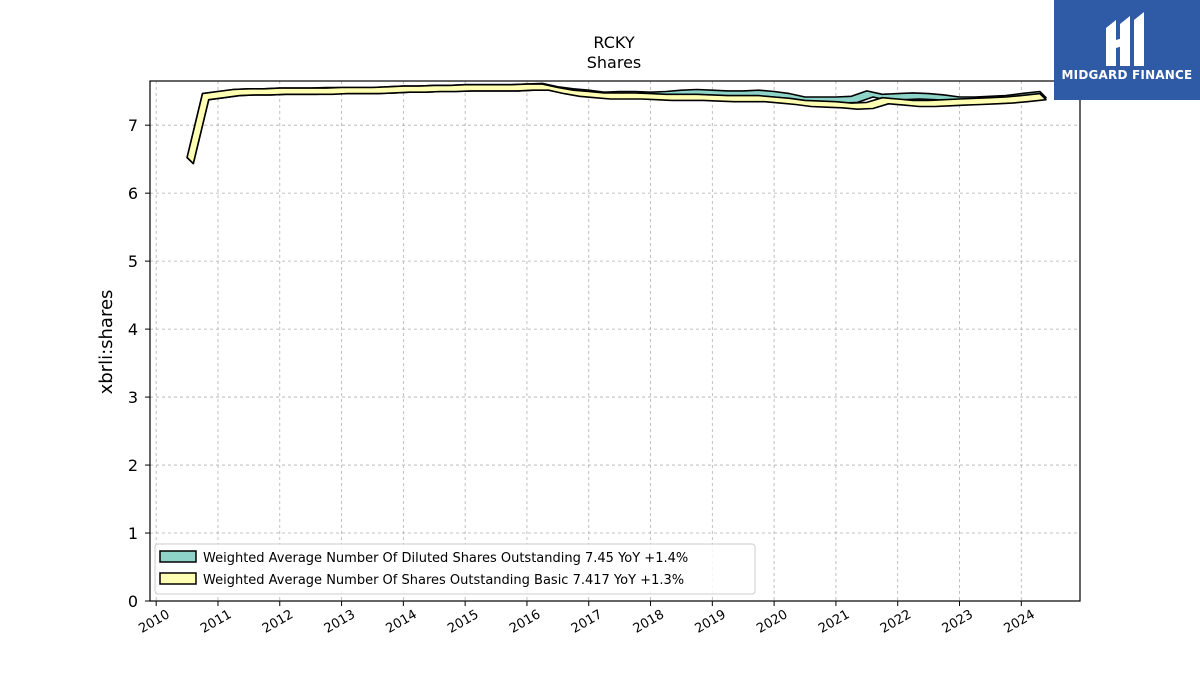  I want to click on y-tick-label: 4, so click(133, 329).